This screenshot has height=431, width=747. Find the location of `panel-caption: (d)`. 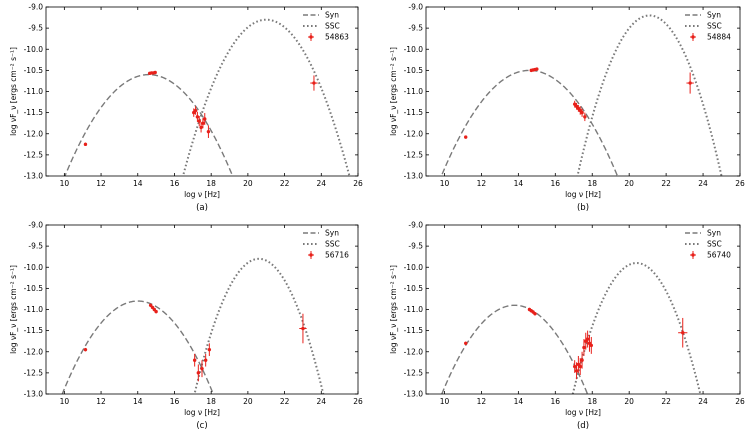

panel-caption: (d) is located at coordinates (583, 426).